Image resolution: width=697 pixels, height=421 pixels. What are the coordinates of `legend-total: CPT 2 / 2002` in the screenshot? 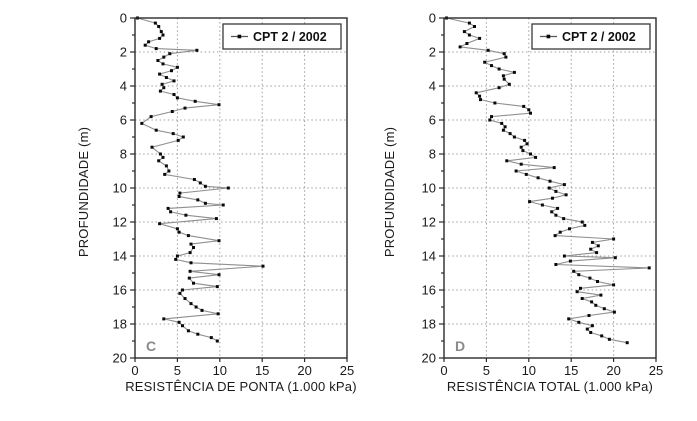 It's located at (591, 36).